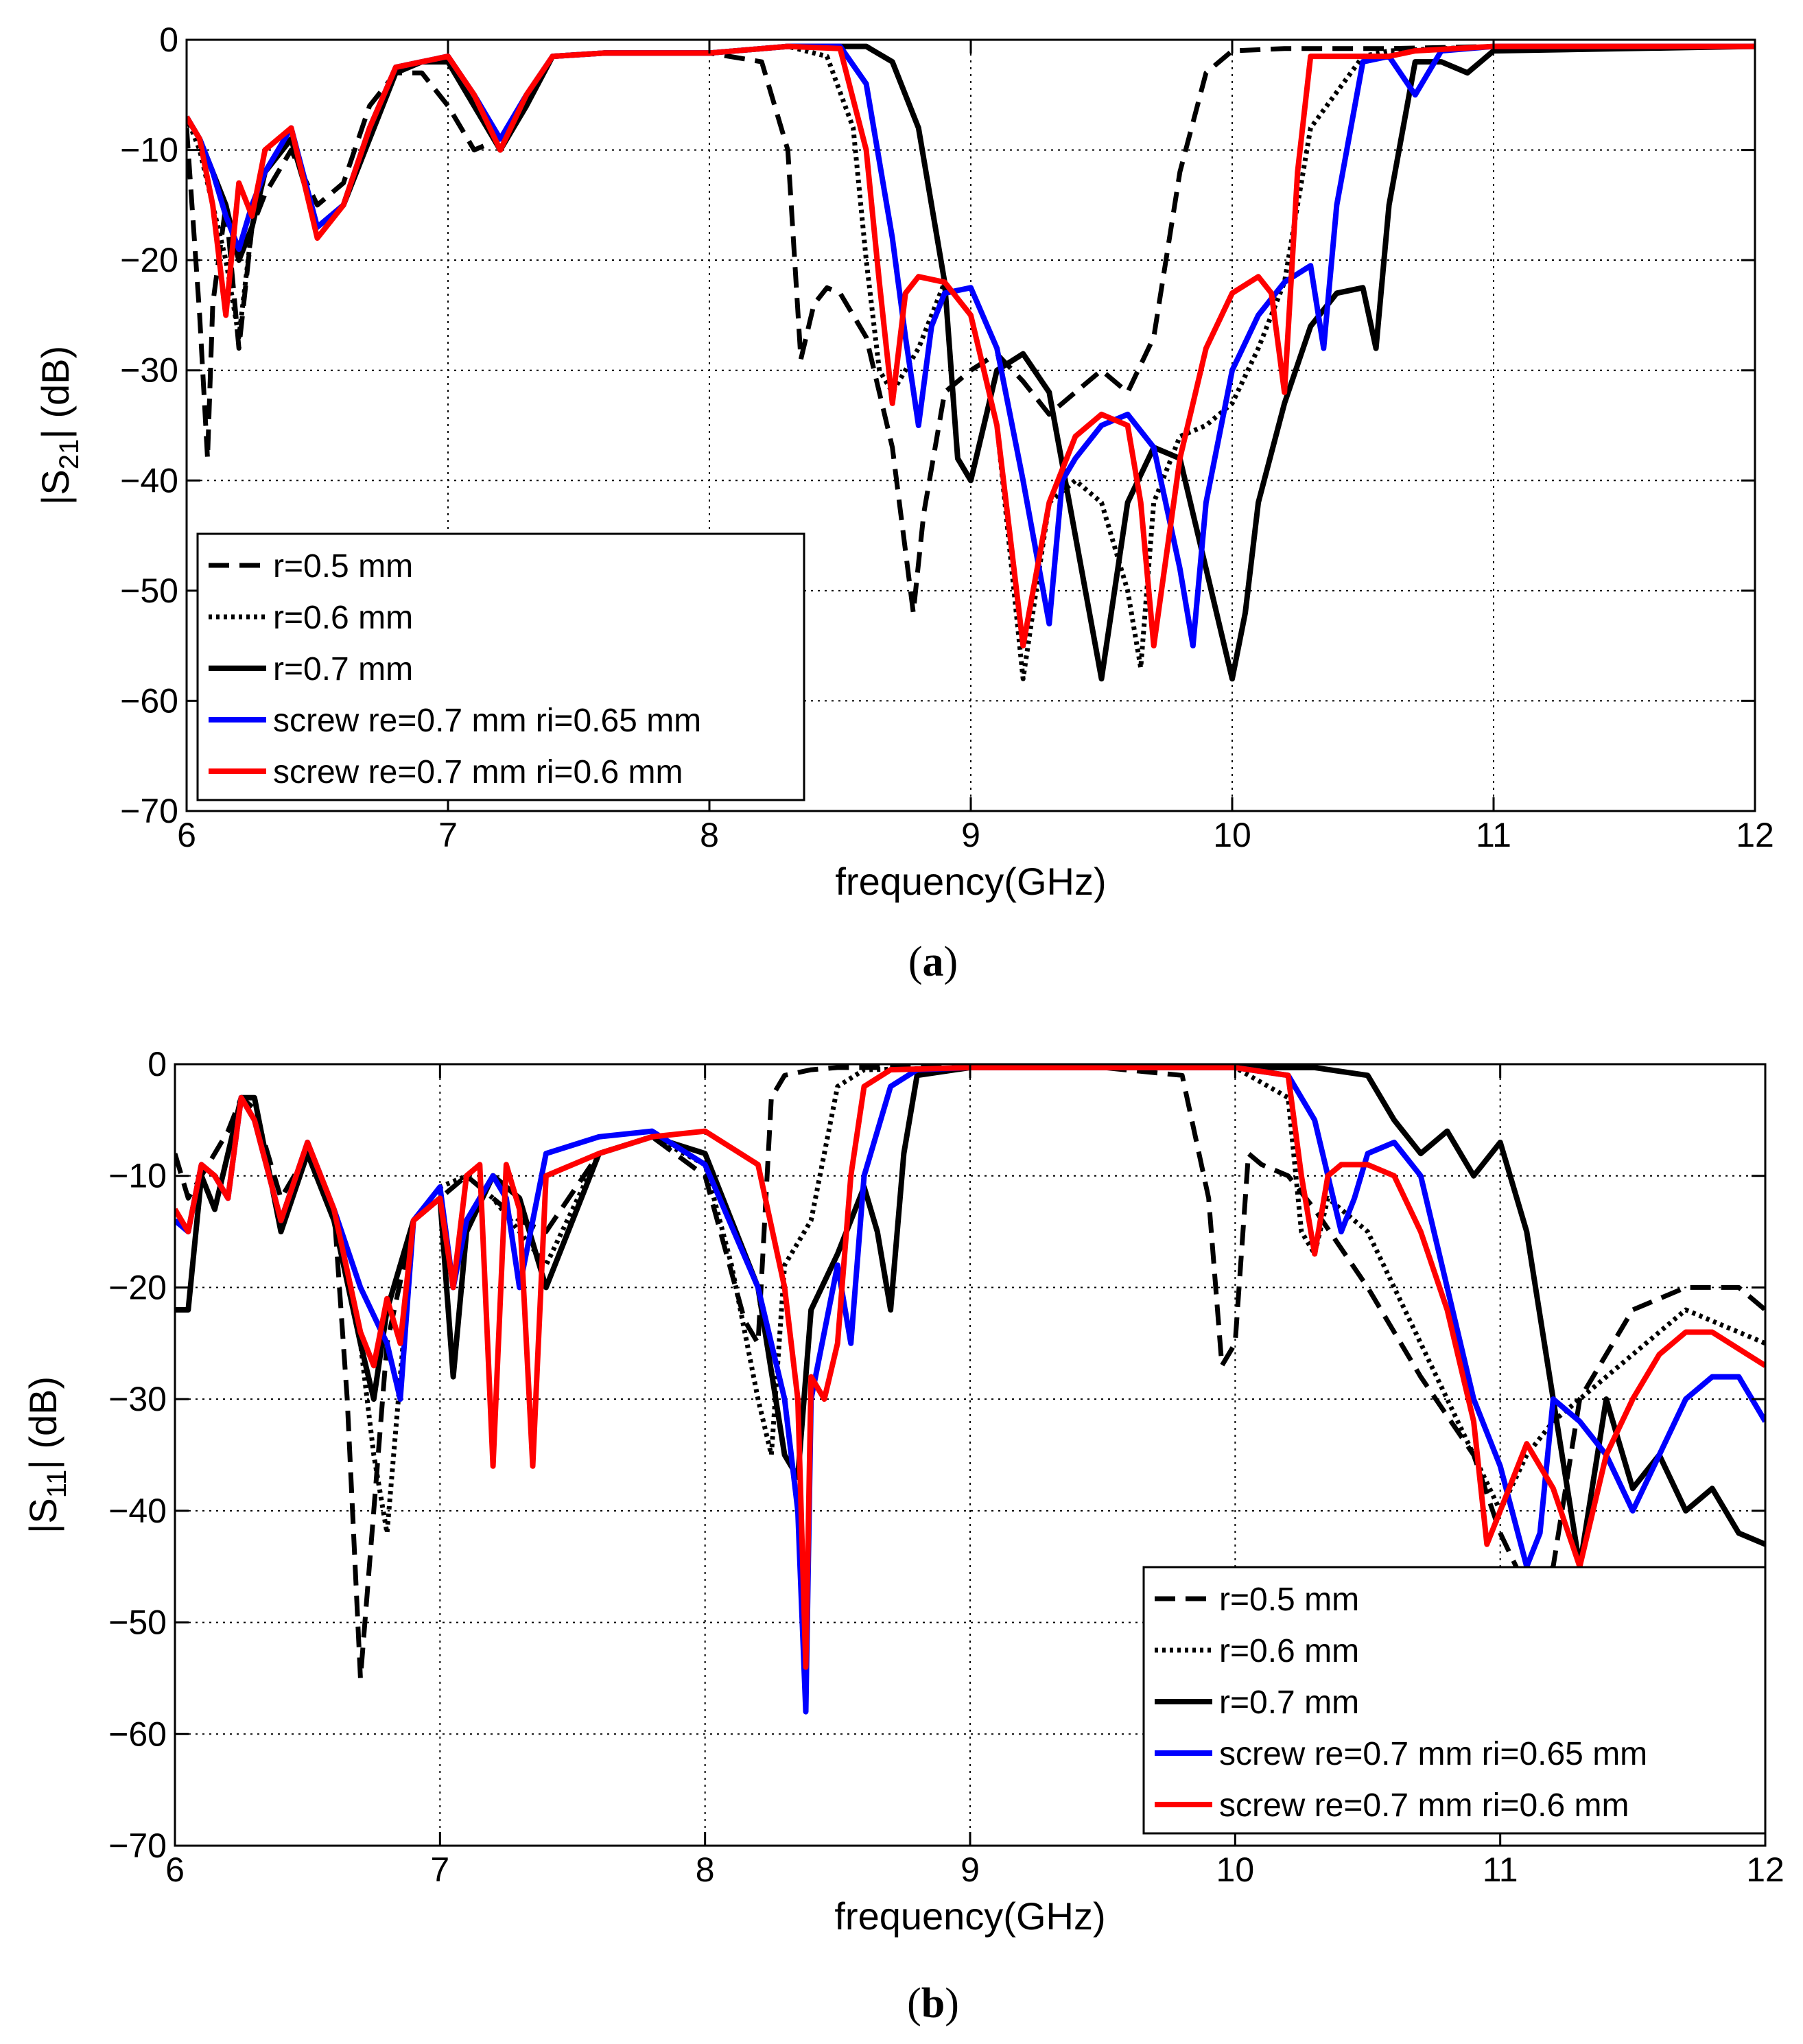 Image resolution: width=1803 pixels, height=2044 pixels. I want to click on y-axis-title: |S11| (dB), so click(46, 1455).